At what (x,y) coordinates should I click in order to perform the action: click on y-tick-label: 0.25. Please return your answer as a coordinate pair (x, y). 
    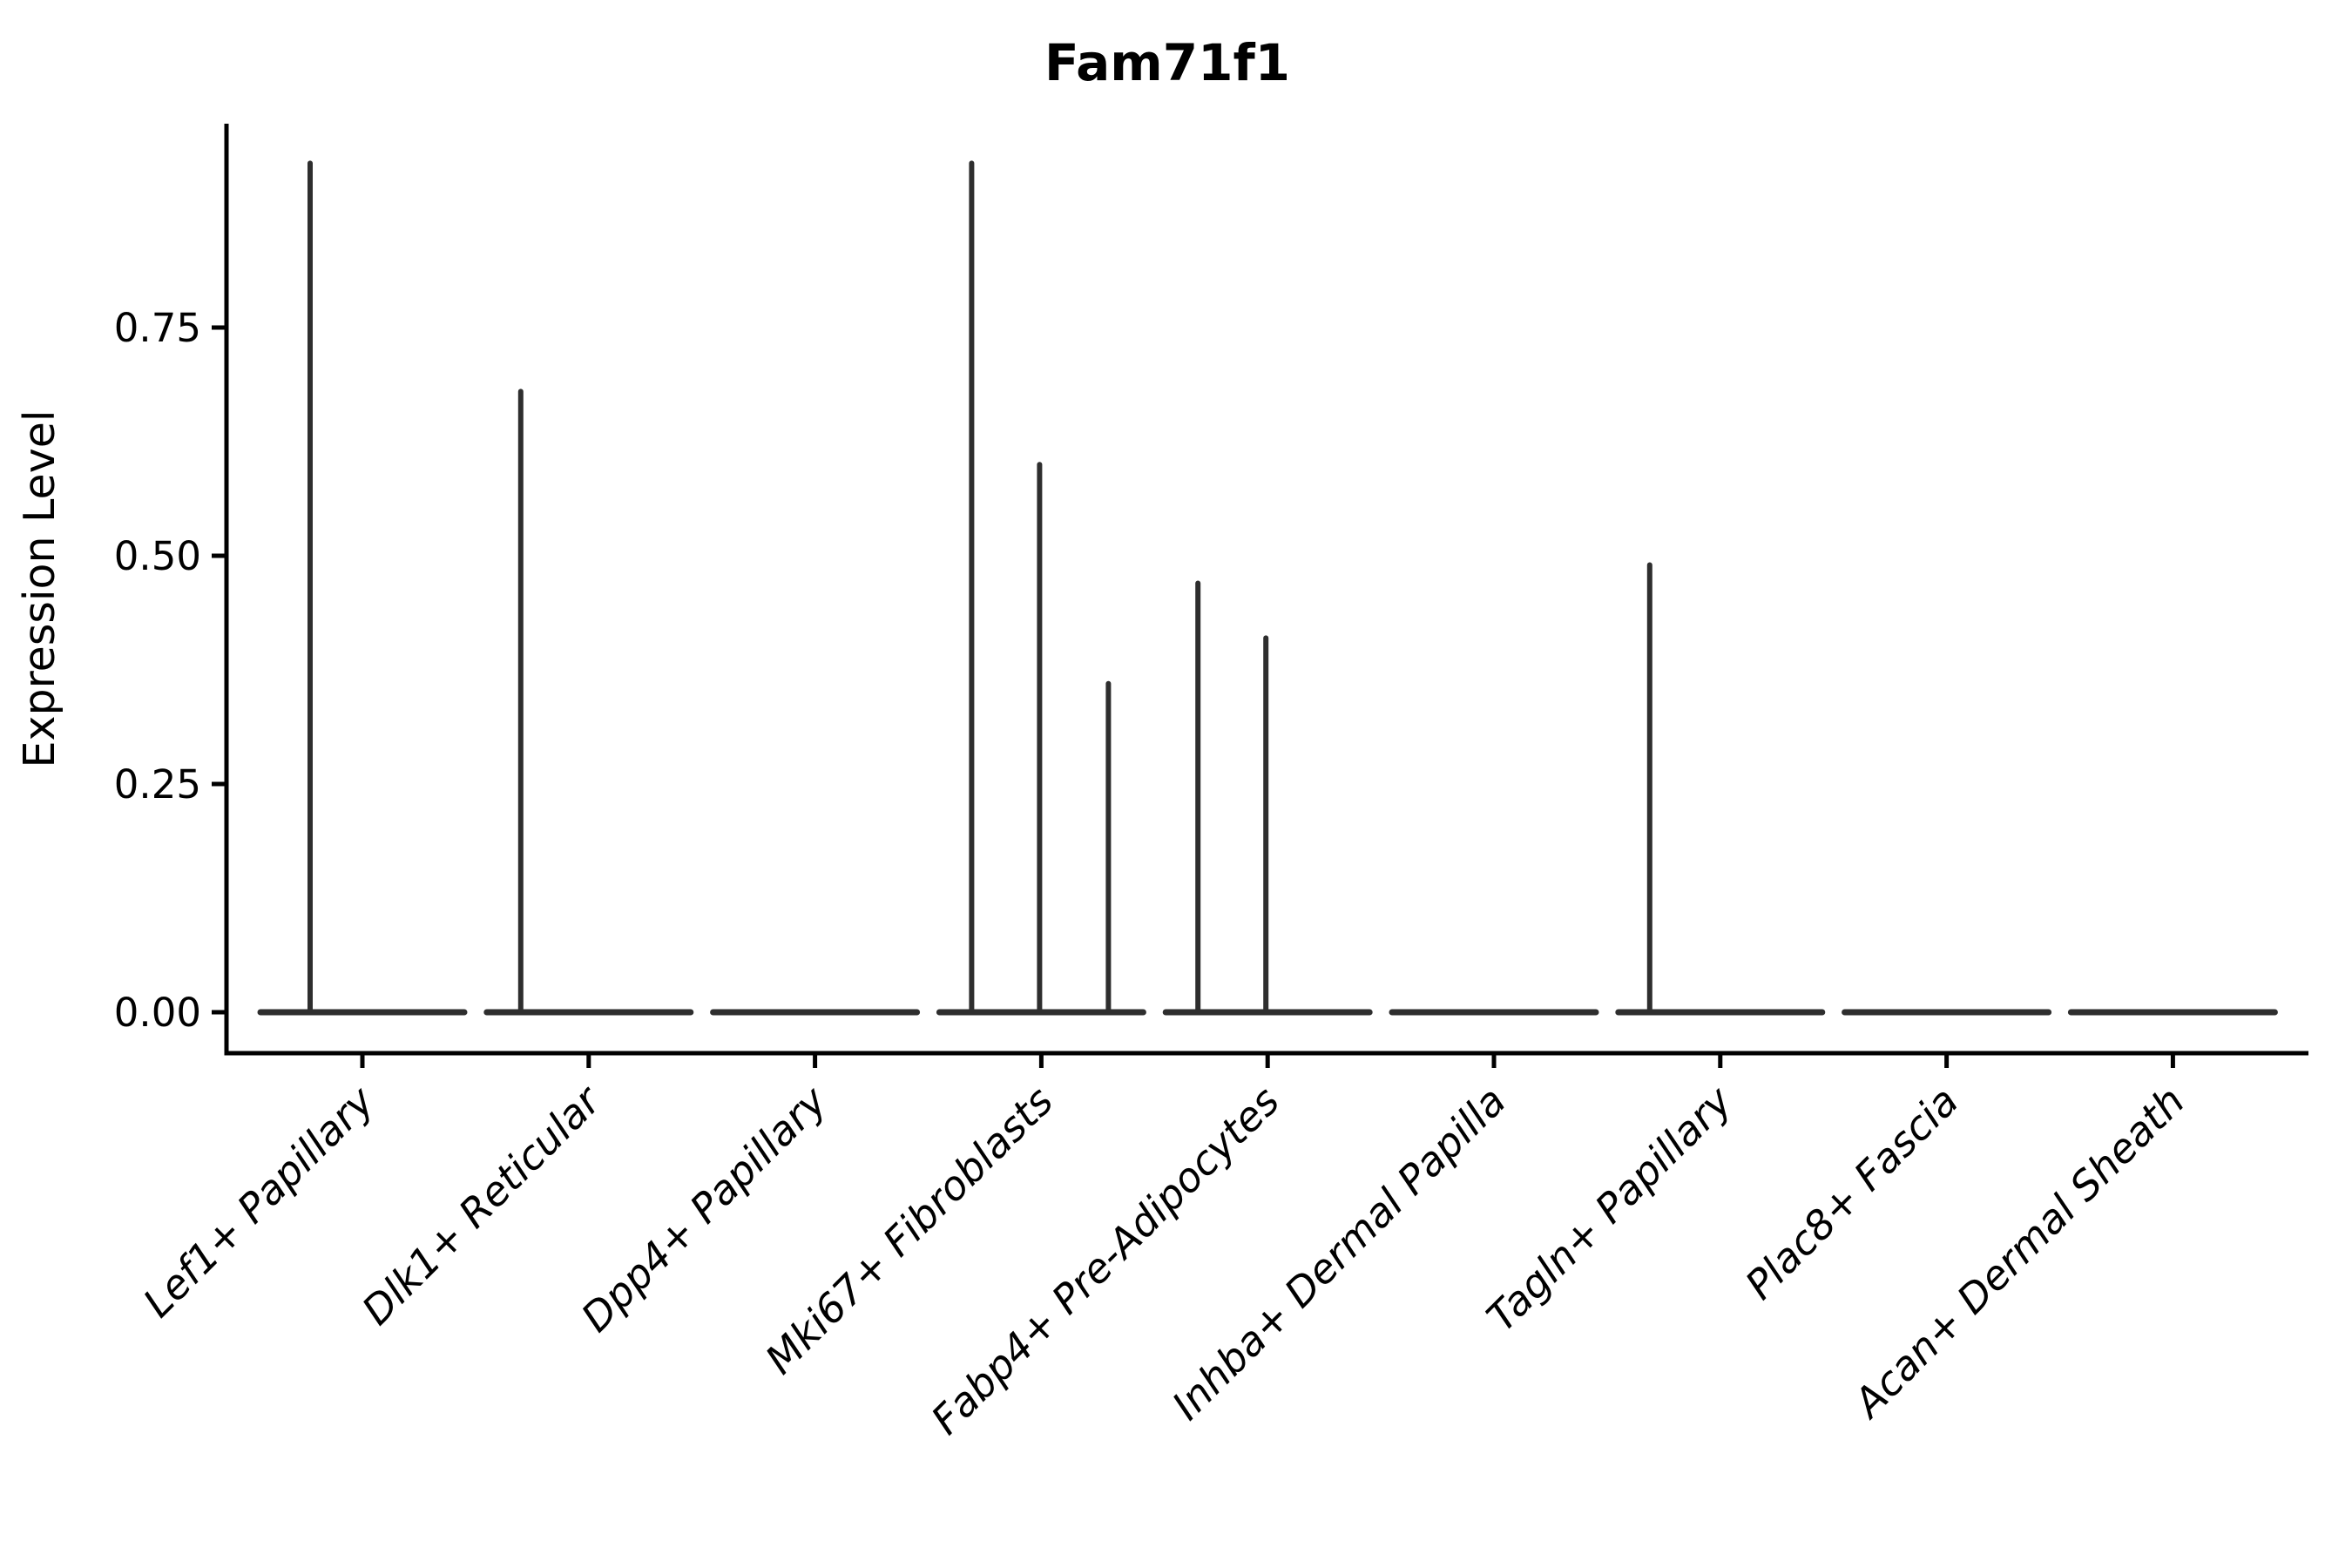
    Looking at the image, I should click on (157, 785).